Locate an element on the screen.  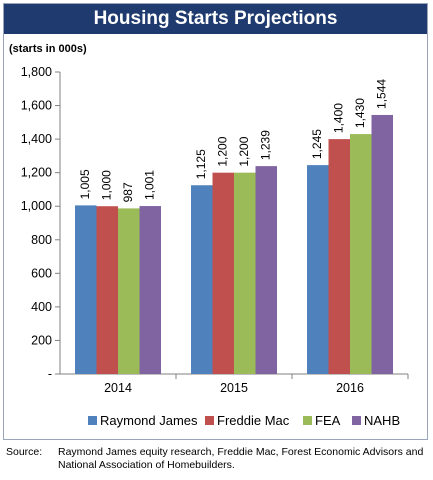
chart-title: Housing Starts Projections is located at coordinates (215, 19).